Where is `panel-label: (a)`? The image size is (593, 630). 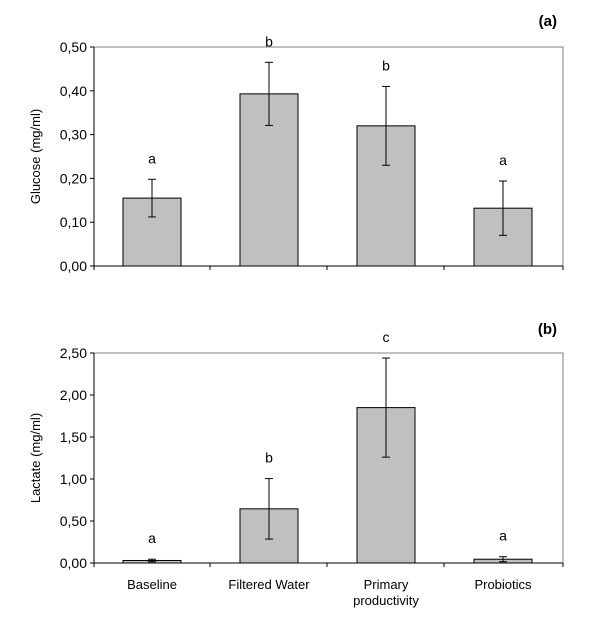
panel-label: (a) is located at coordinates (548, 21).